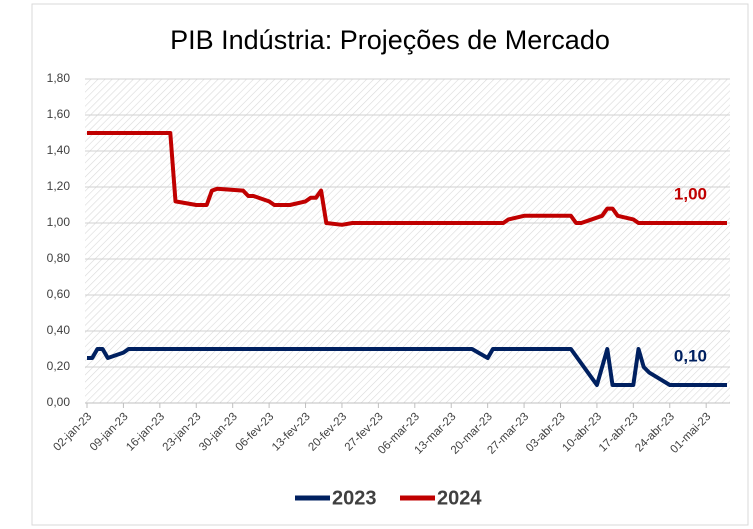  What do you see at coordinates (690, 193) in the screenshot?
I see `end-label: 1,00` at bounding box center [690, 193].